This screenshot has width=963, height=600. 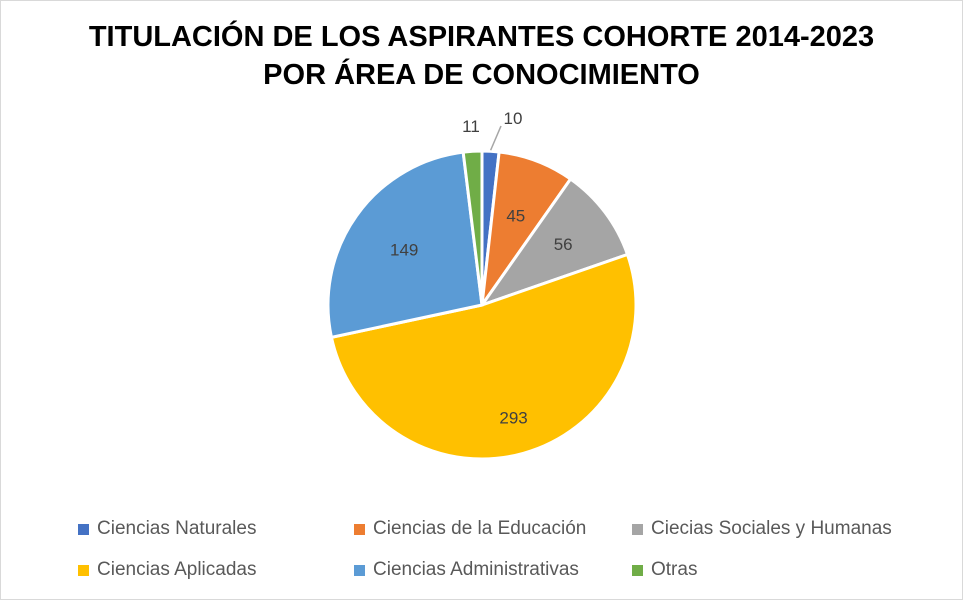 I want to click on legend-item-ciecias-sociales-y-humanas: Ciecias Sociales y Humanas, so click(x=762, y=529).